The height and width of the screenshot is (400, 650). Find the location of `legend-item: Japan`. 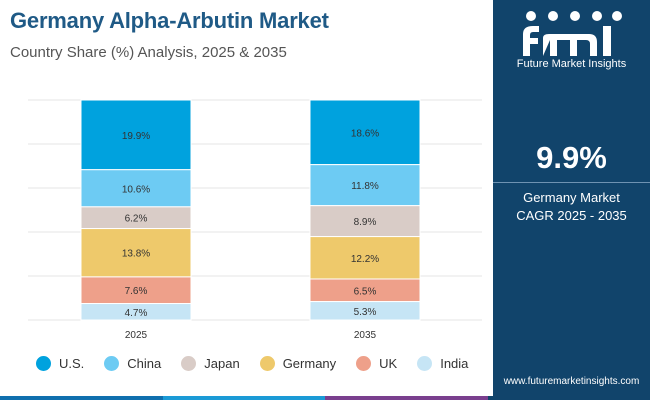

legend-item: Japan is located at coordinates (210, 363).